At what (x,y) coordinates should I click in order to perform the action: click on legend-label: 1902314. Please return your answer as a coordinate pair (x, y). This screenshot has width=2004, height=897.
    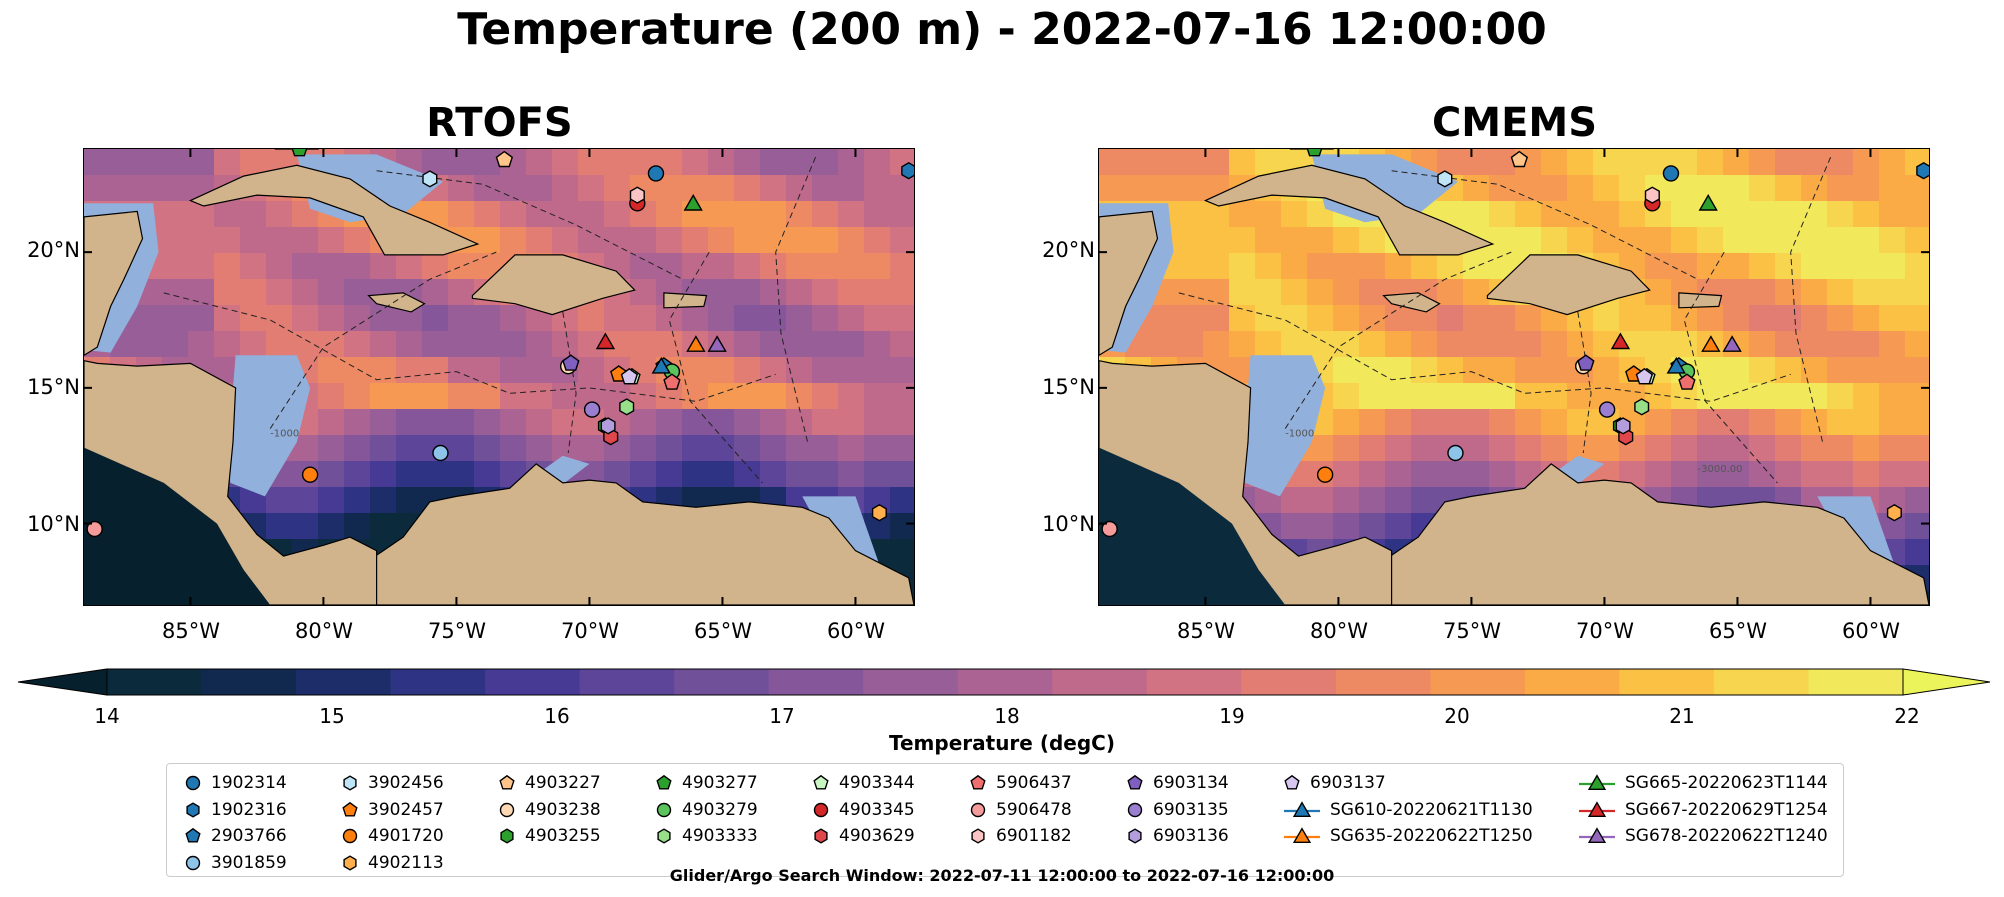
    Looking at the image, I should click on (249, 783).